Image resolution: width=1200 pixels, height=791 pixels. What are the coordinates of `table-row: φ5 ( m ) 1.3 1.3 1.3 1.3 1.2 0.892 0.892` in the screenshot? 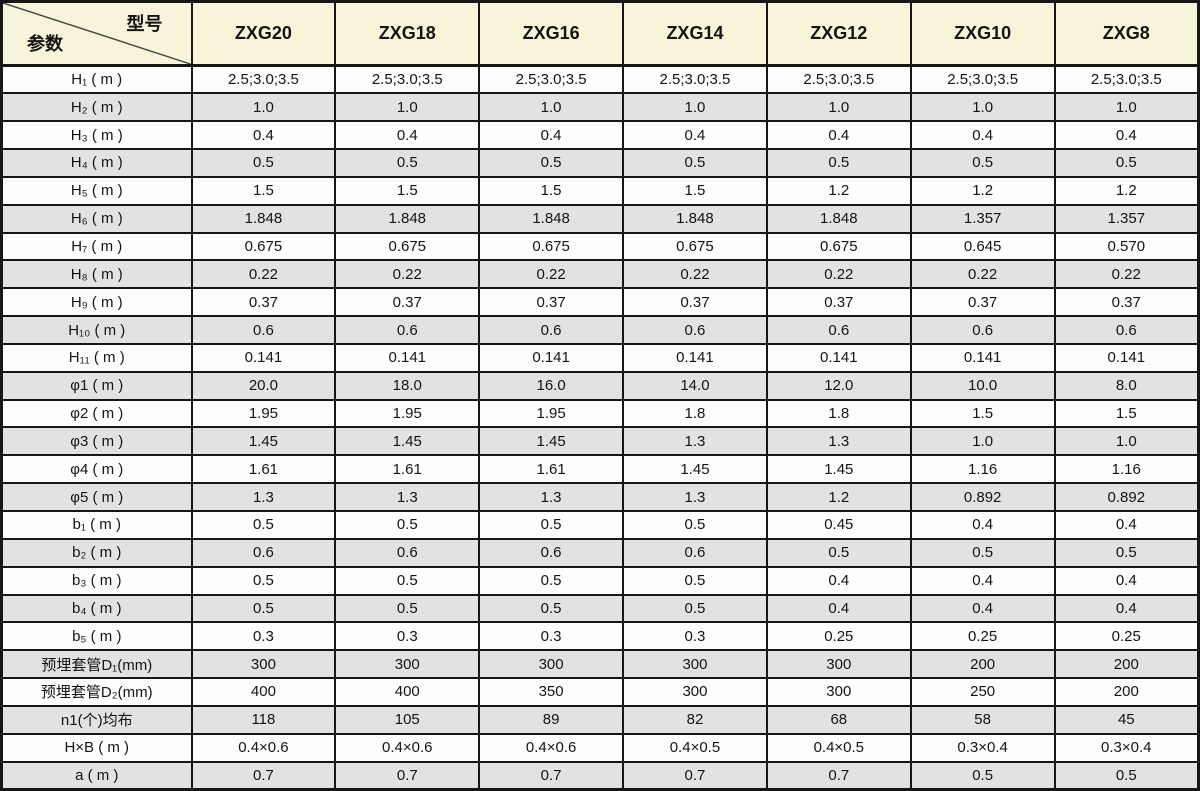 It's located at (600, 497).